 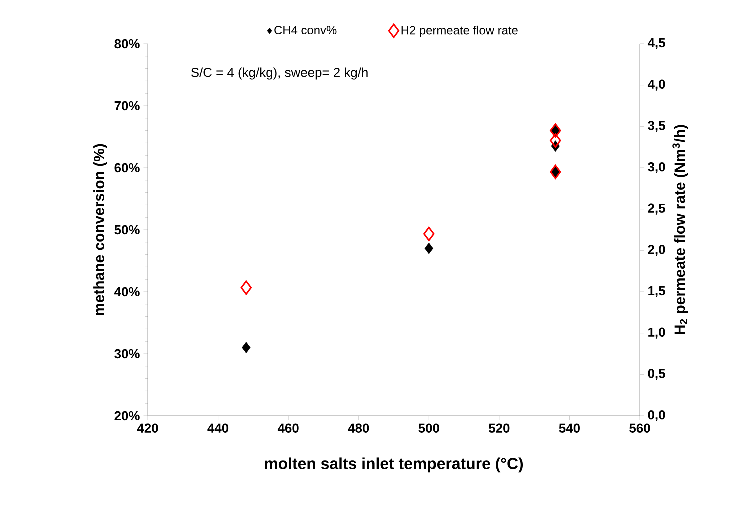 What do you see at coordinates (657, 333) in the screenshot?
I see `y2-tick-label: 1,0` at bounding box center [657, 333].